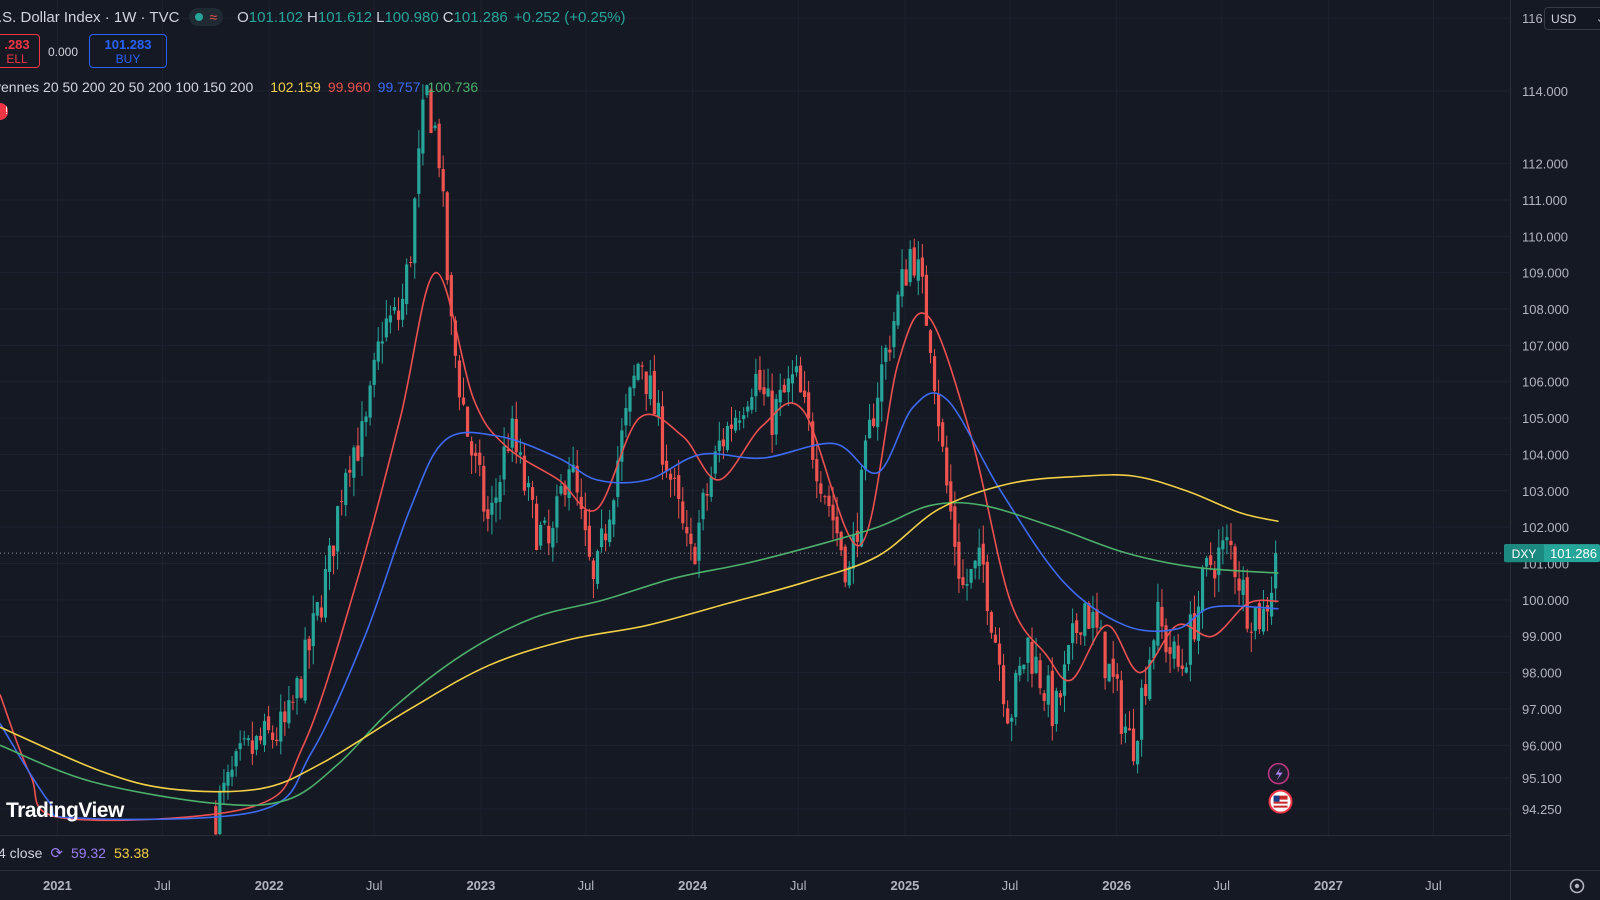 The height and width of the screenshot is (900, 1600). Describe the element at coordinates (90, 17) in the screenshot. I see `symbol-title: .S. Dollar Index · 1W · TVC` at that location.